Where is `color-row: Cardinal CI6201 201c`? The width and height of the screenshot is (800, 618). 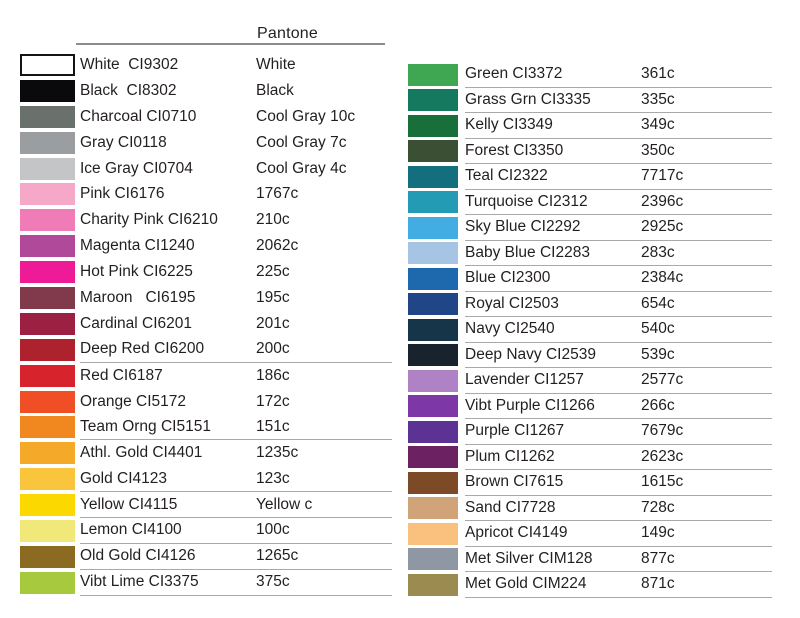
color-row: Cardinal CI6201 201c is located at coordinates (206, 324).